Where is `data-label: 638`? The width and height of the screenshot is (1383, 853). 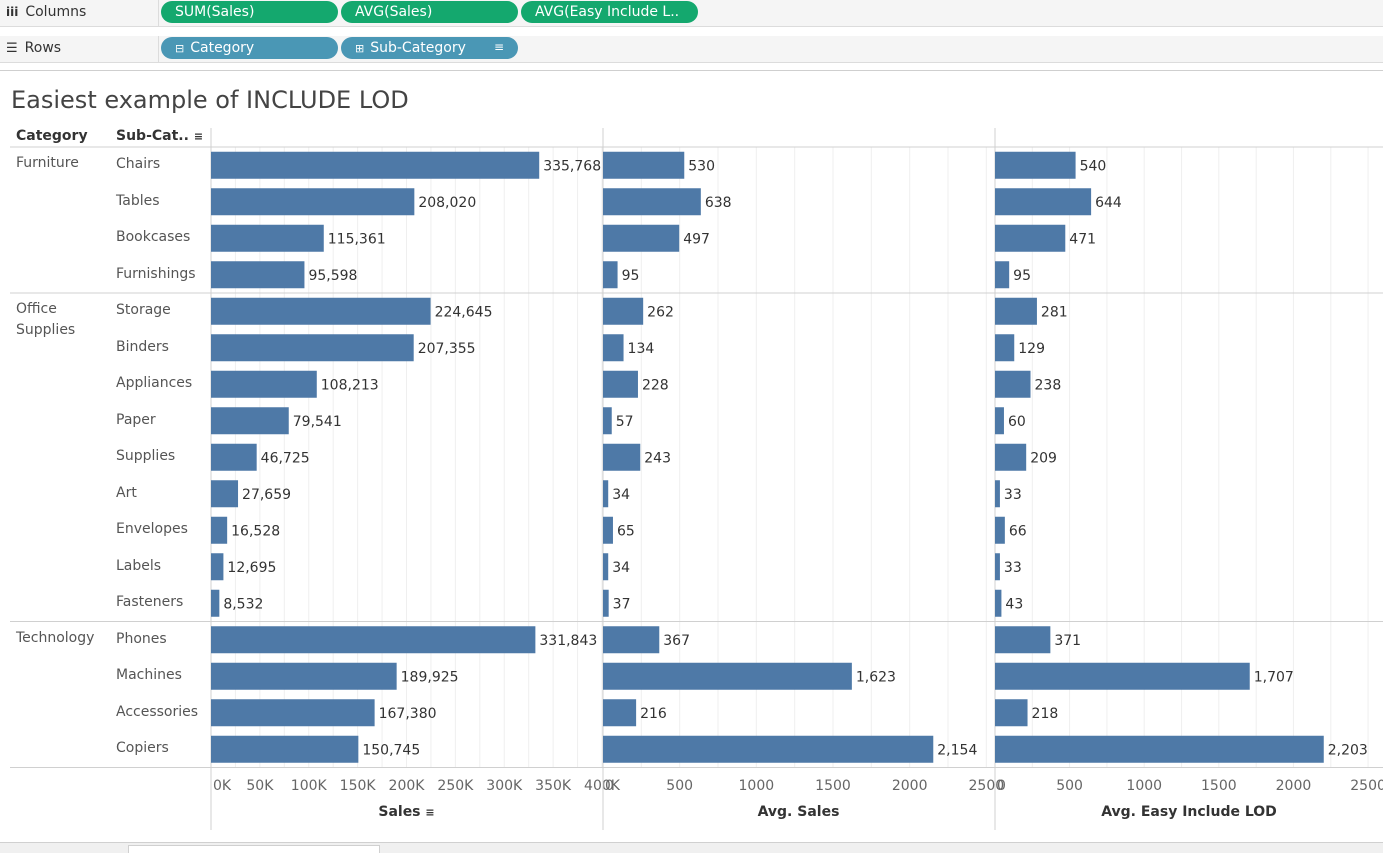
data-label: 638 is located at coordinates (718, 203).